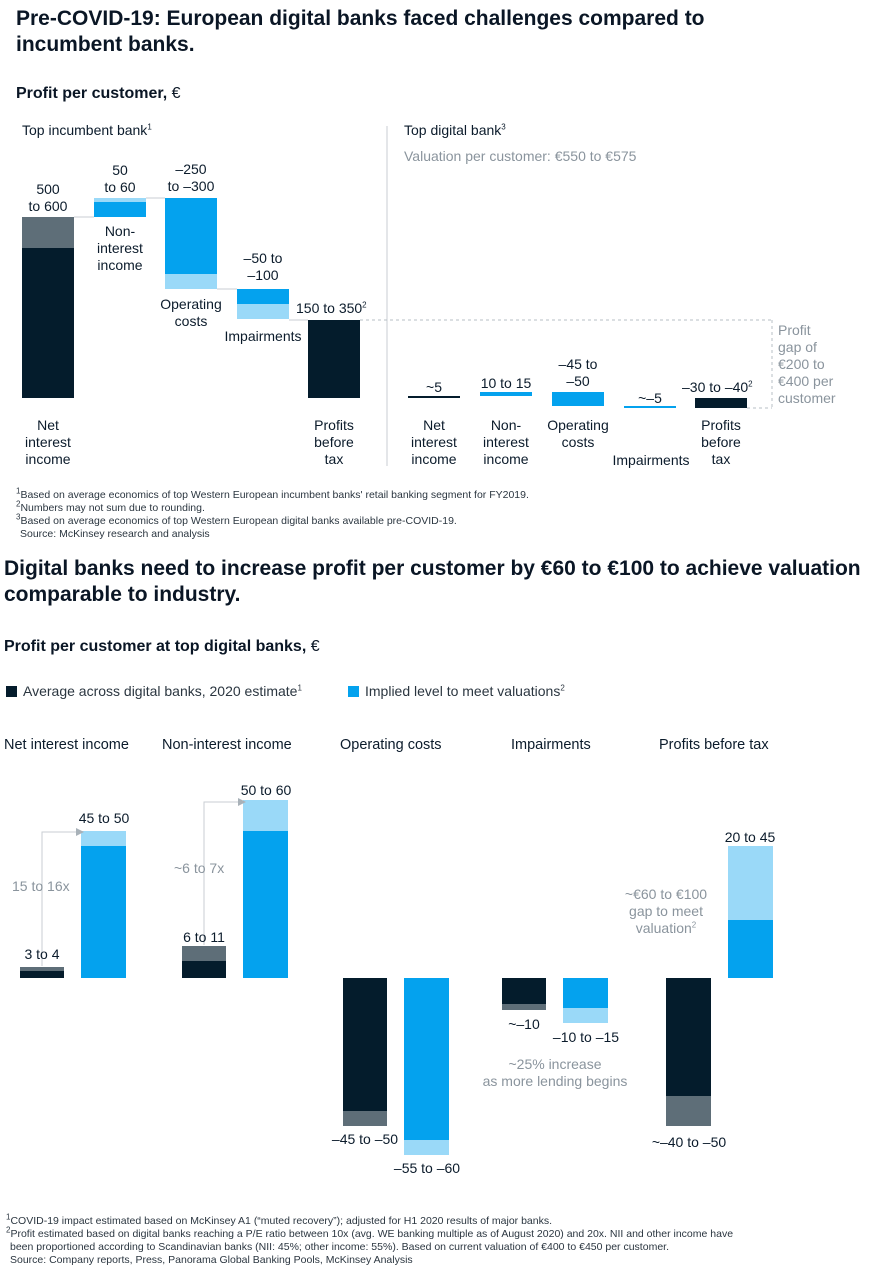 This screenshot has height=1280, width=873. I want to click on inc-opex-value: –250 to –300, so click(191, 177).